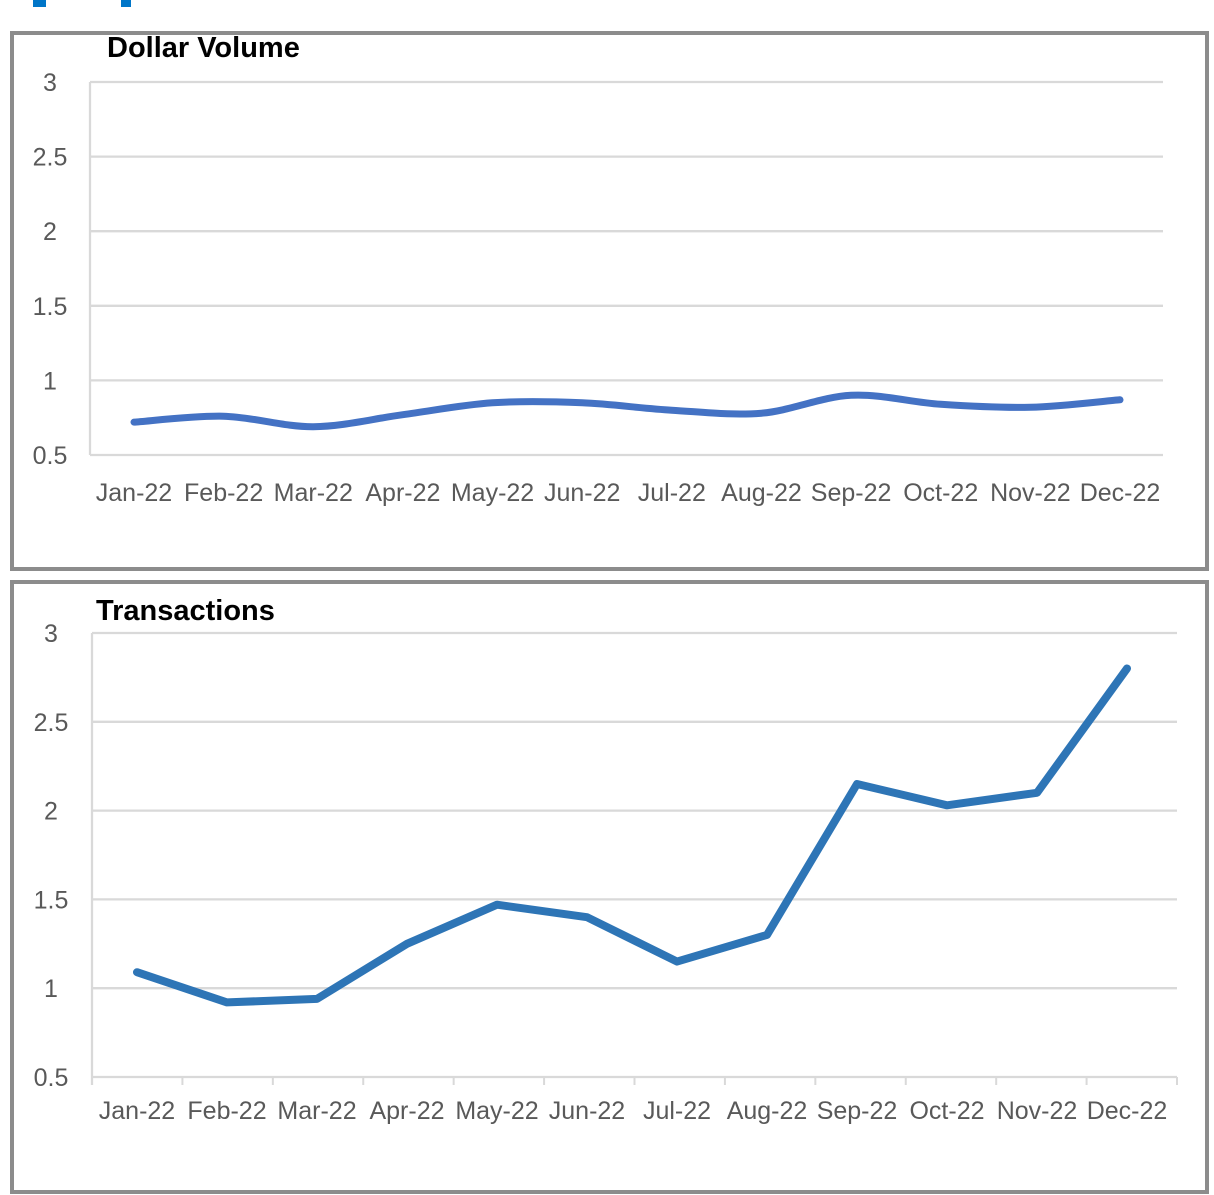  Describe the element at coordinates (203, 48) in the screenshot. I see `dollar-volume-chart-title: Dollar Volume` at that location.